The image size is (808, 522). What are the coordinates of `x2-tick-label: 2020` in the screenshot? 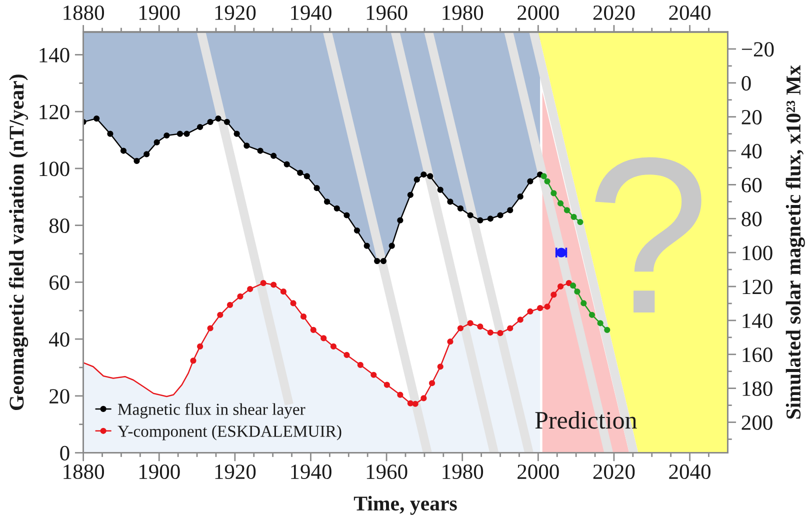 It's located at (614, 12).